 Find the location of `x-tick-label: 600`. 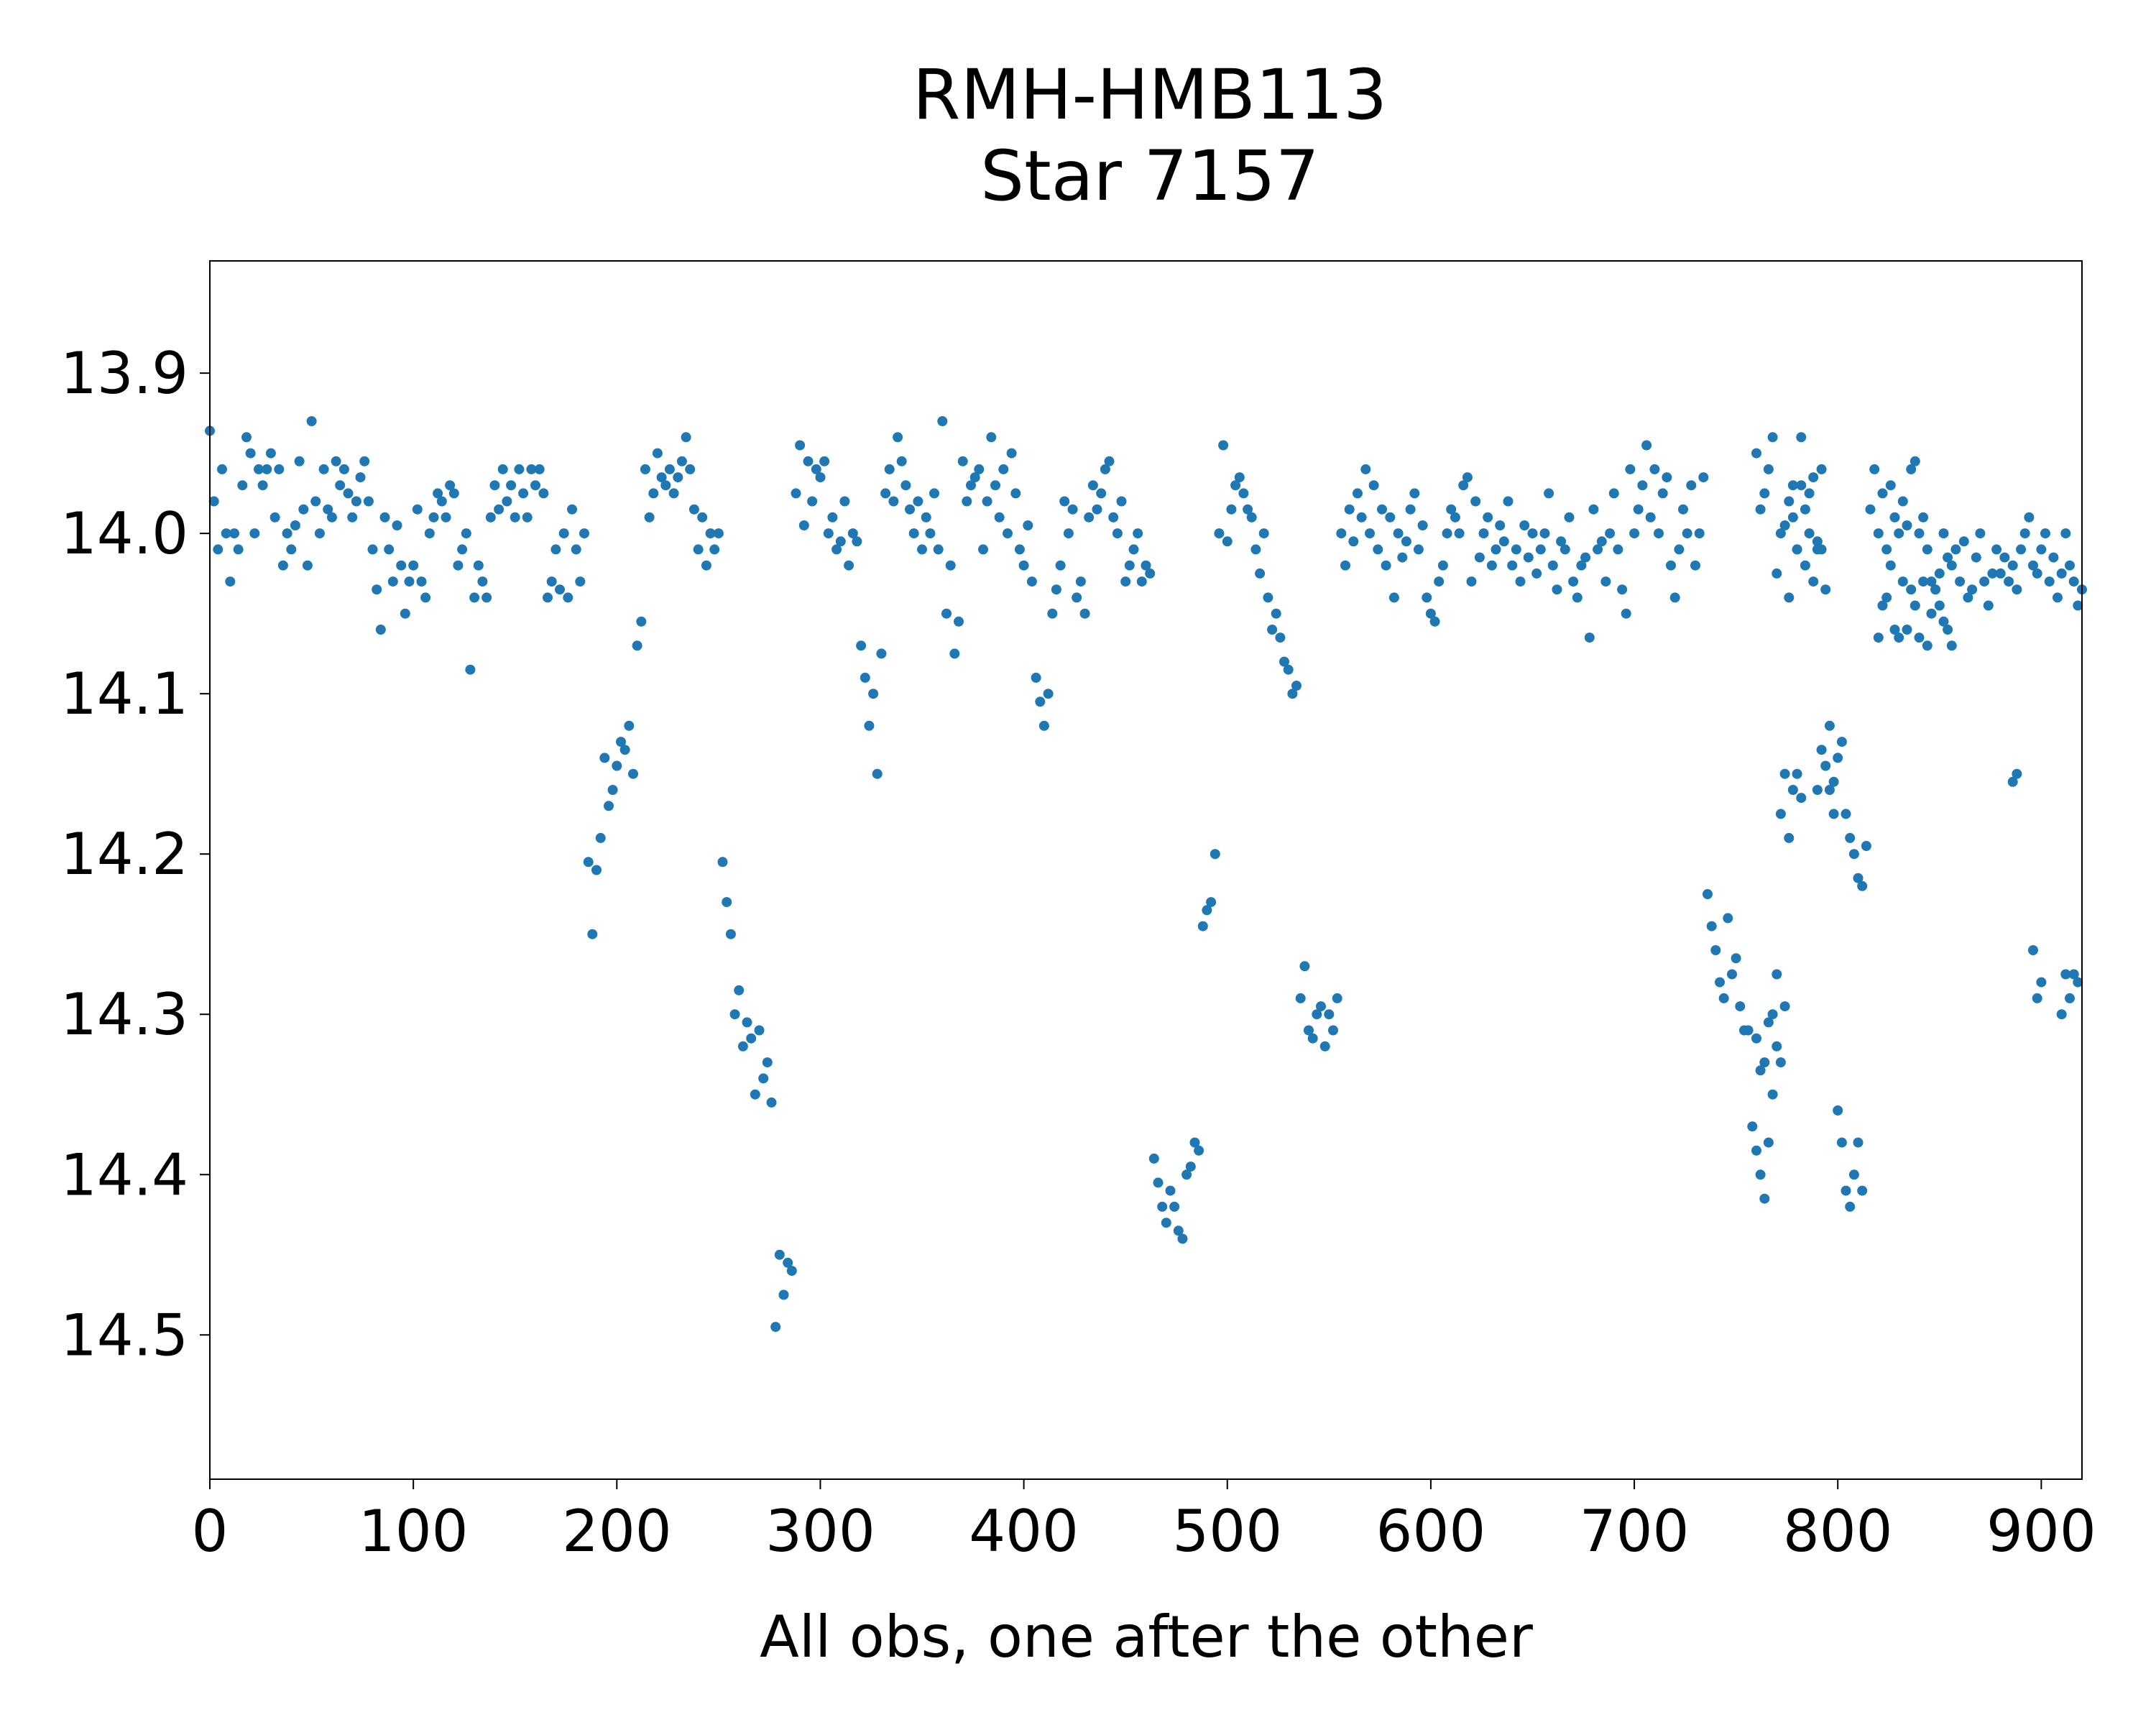

x-tick-label: 600 is located at coordinates (1431, 1531).